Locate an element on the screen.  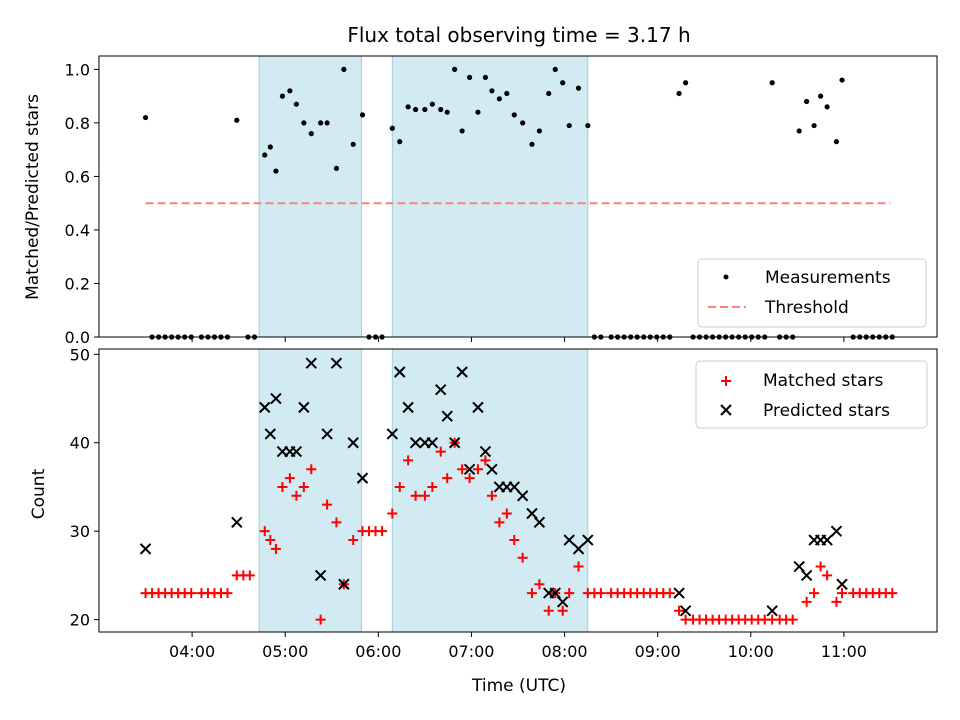
top-legend: Measurements Threshold is located at coordinates (812, 293).